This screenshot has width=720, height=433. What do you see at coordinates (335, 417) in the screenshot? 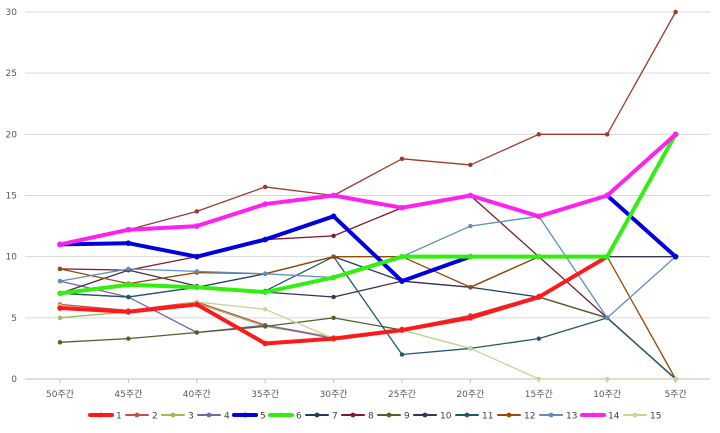
I see `legend-label: 7` at bounding box center [335, 417].